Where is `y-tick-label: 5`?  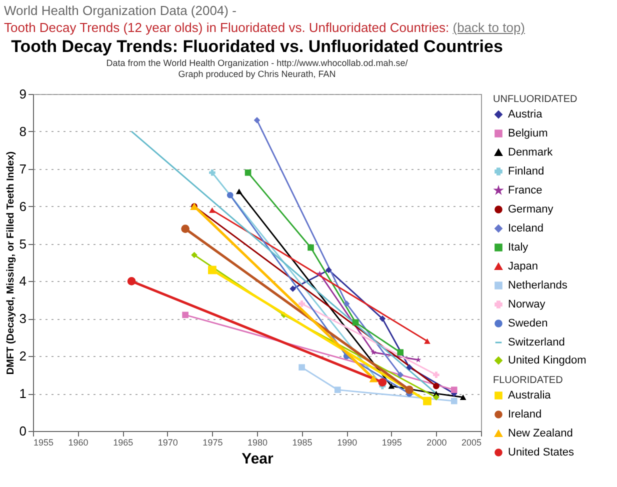 y-tick-label: 5 is located at coordinates (22, 244).